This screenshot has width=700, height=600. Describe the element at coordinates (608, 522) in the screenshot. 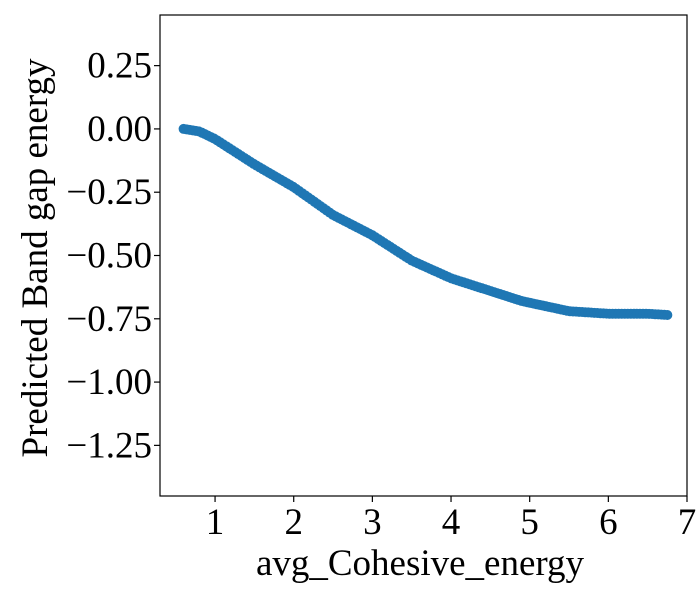

I see `x-tick-label: 6` at that location.